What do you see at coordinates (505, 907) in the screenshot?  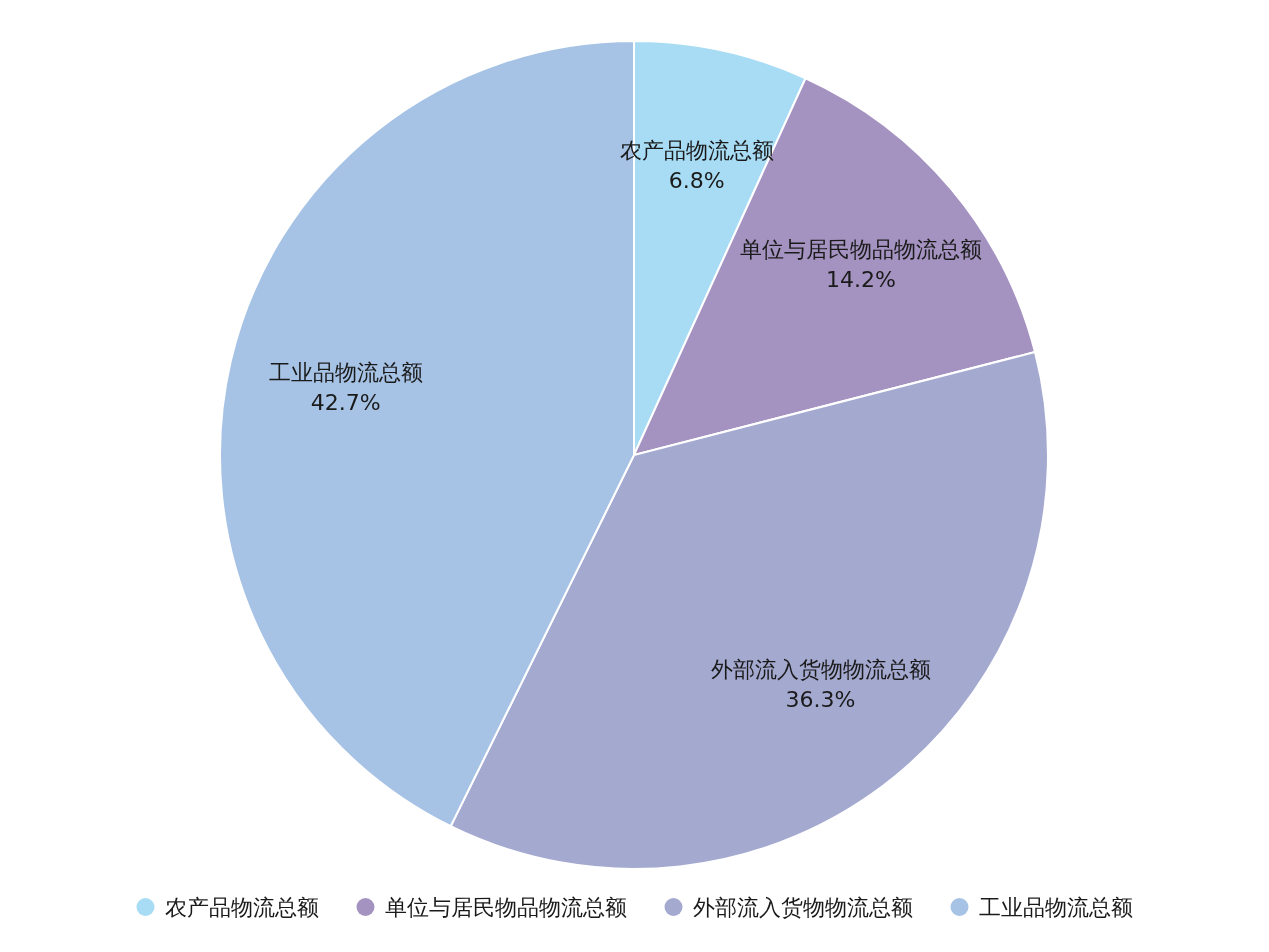 I see `legend-label: 单位与居民物品物流总额` at bounding box center [505, 907].